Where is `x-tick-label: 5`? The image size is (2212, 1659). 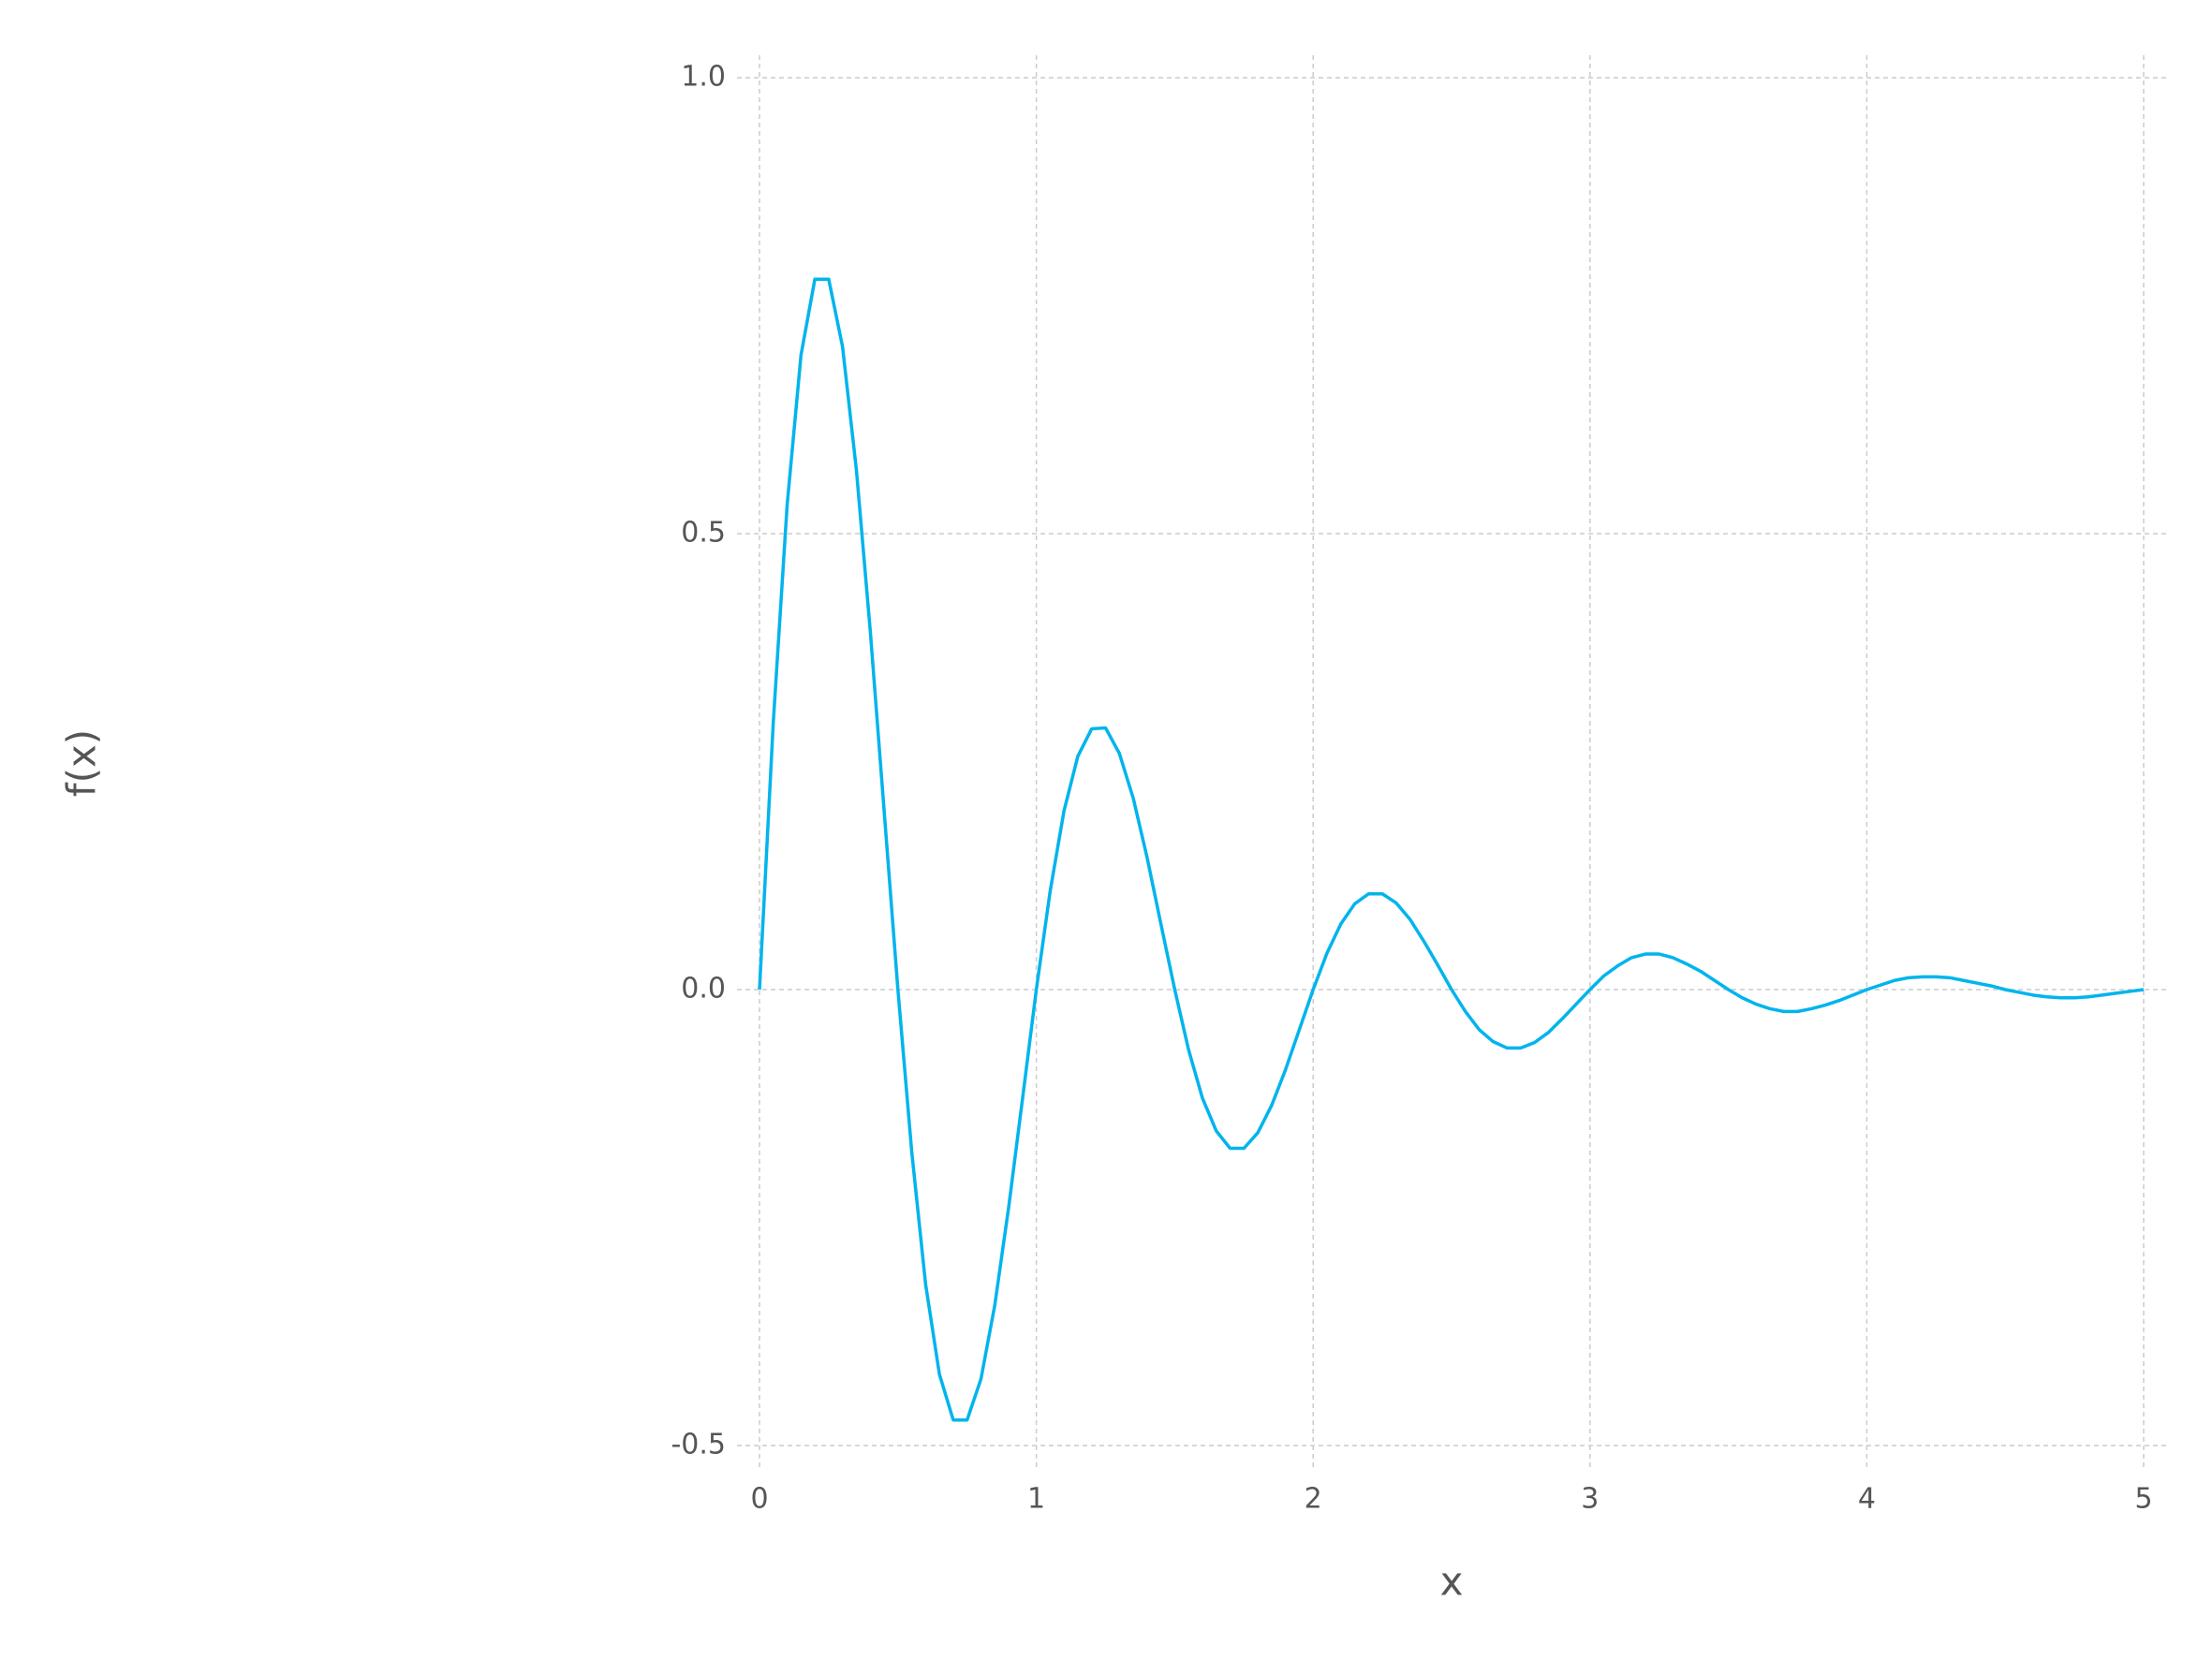
x-tick-label: 5 is located at coordinates (2143, 1499).